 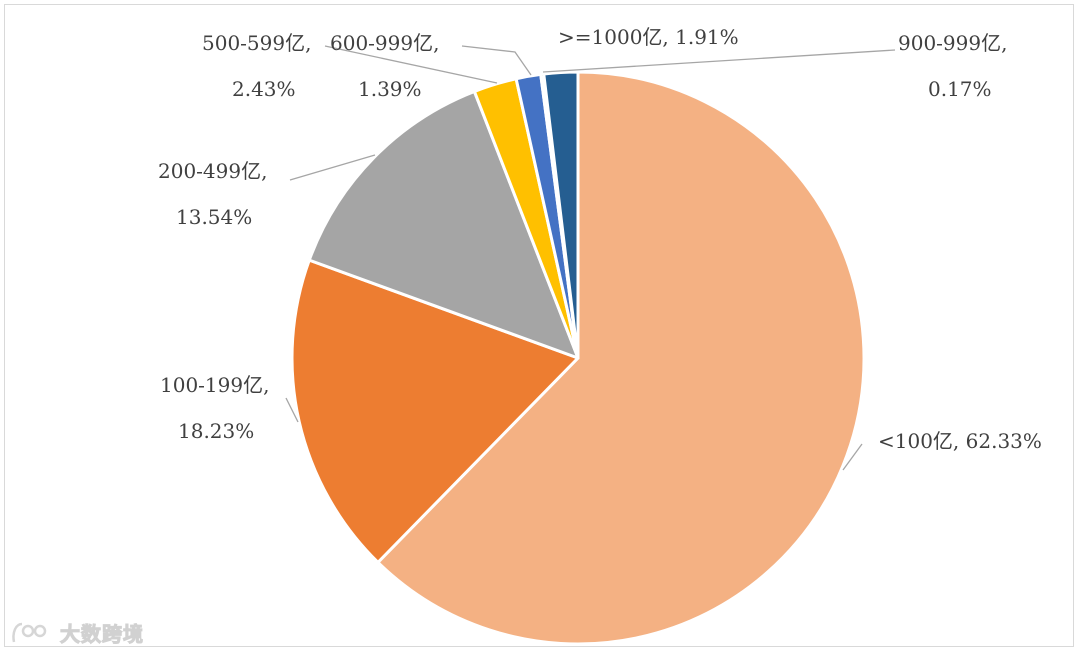 I want to click on logo-icon, so click(x=29, y=632).